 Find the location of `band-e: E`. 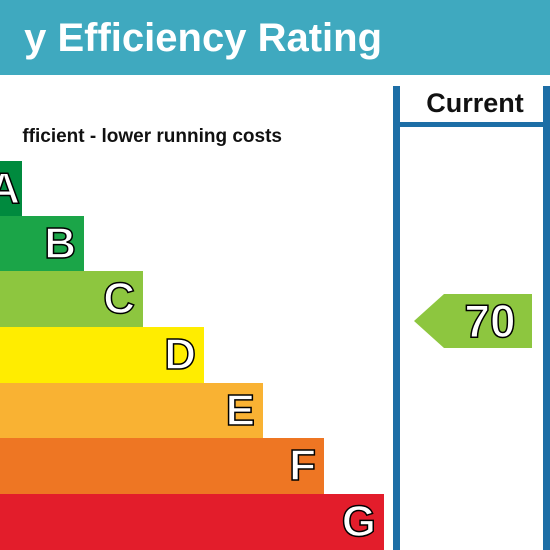

band-e: E is located at coordinates (131, 410).